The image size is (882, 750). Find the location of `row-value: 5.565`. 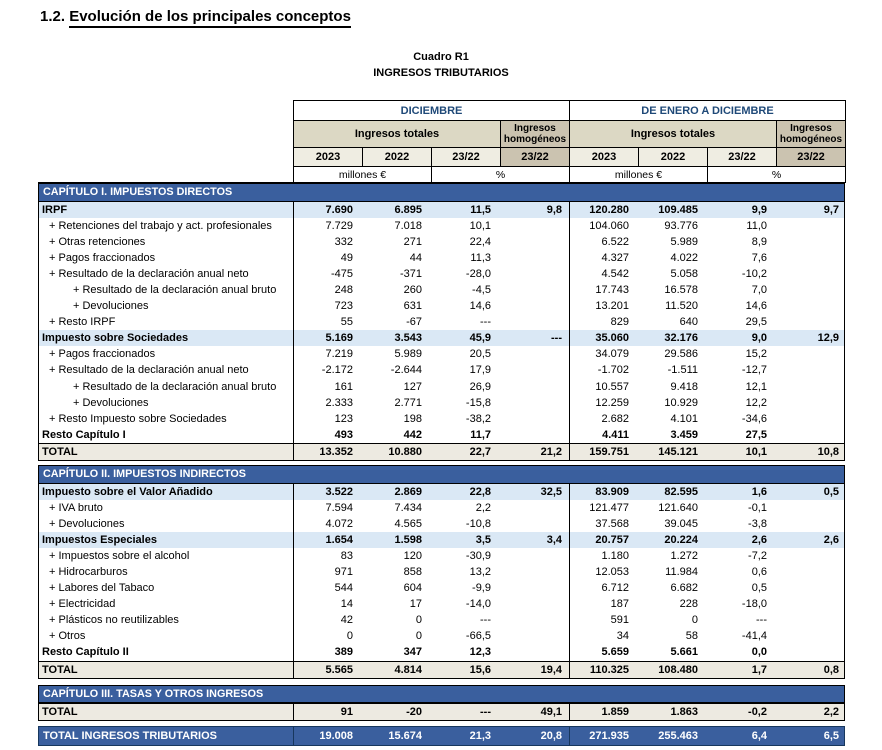

row-value: 5.565 is located at coordinates (339, 669).